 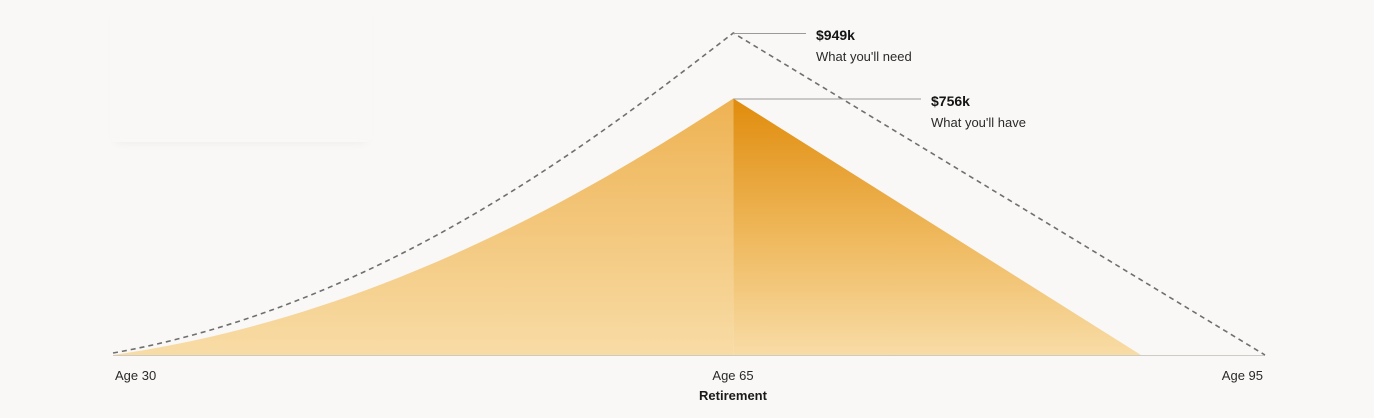 What do you see at coordinates (136, 375) in the screenshot?
I see `x-tick-age-30: Age 30` at bounding box center [136, 375].